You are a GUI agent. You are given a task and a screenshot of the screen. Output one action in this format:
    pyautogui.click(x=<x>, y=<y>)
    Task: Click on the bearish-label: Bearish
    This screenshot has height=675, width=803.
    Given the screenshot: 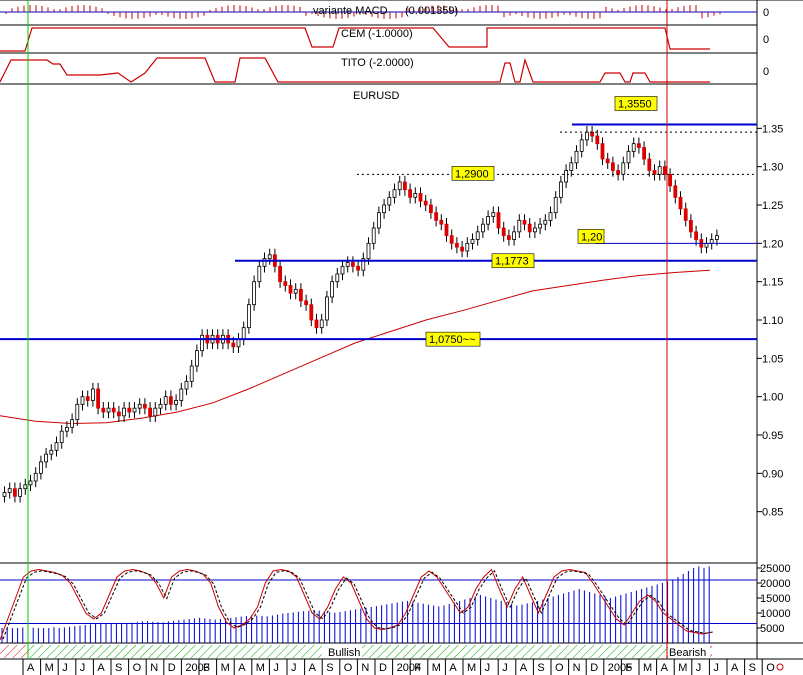 What is the action you would take?
    pyautogui.click(x=687, y=653)
    